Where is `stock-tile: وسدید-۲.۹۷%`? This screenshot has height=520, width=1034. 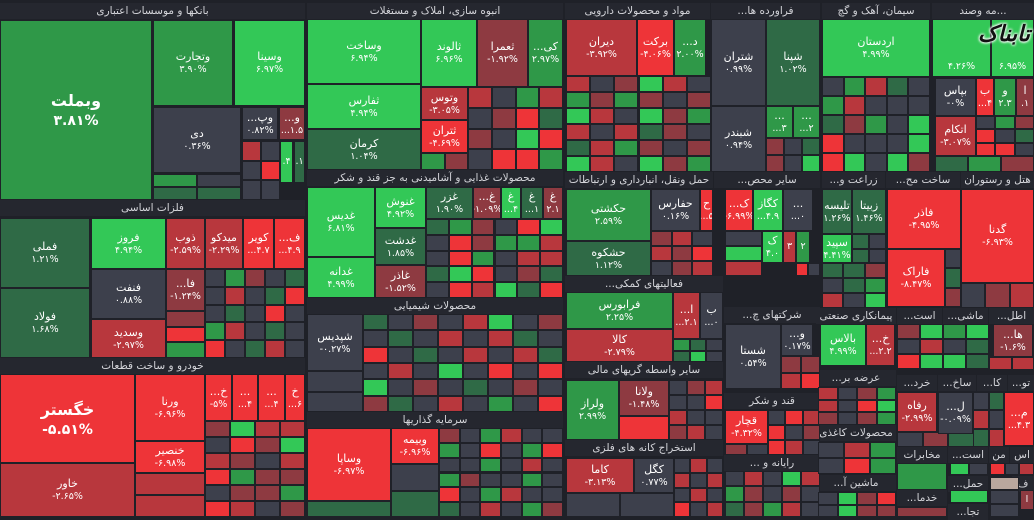
stock-tile: وسدید-۲.۹۷% is located at coordinates (128, 338).